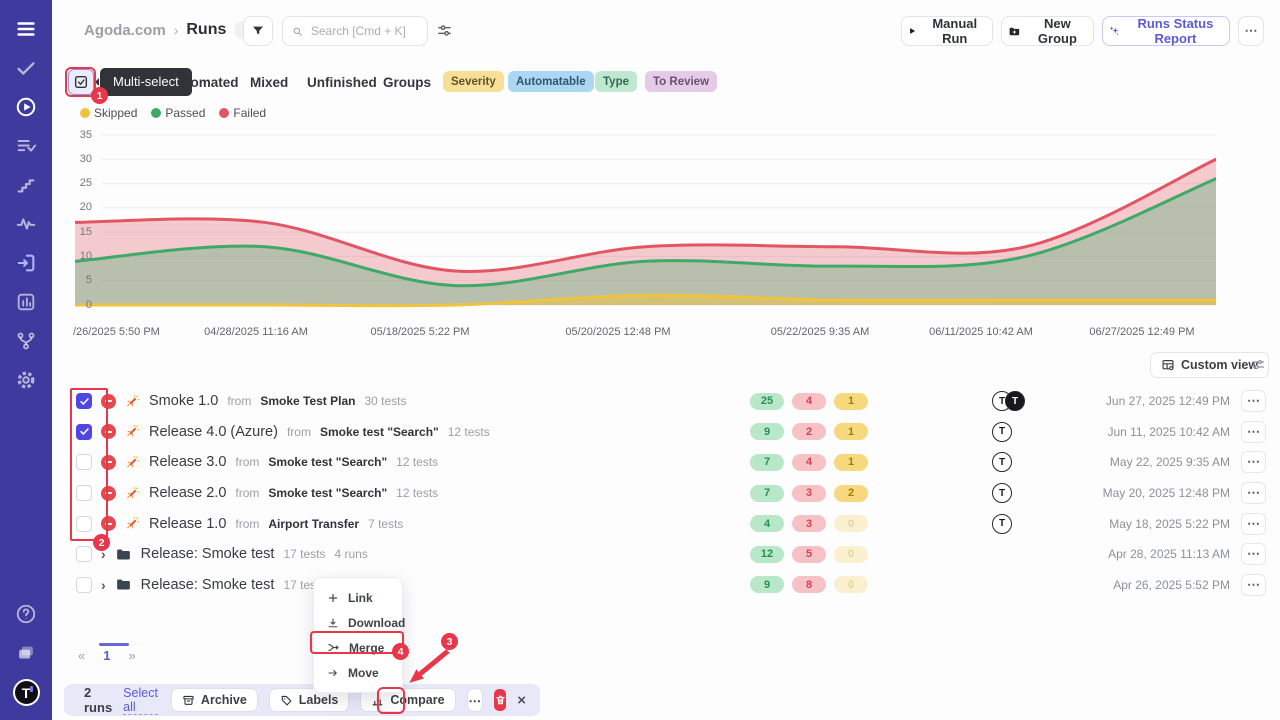 This screenshot has width=1280, height=720. I want to click on branch-icon, so click(26, 341).